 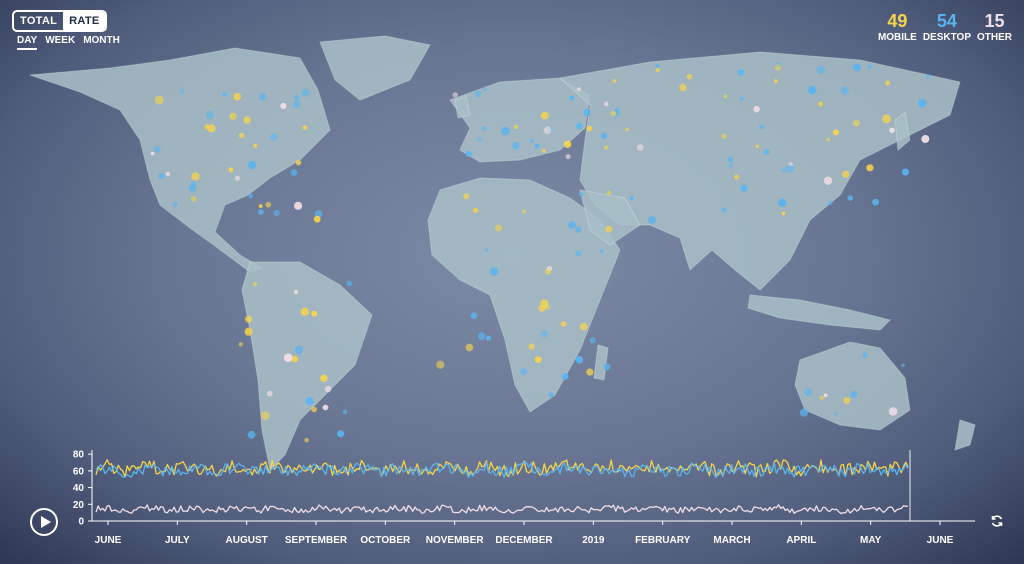 I want to click on mode-rate-button: RATE, so click(x=84, y=21).